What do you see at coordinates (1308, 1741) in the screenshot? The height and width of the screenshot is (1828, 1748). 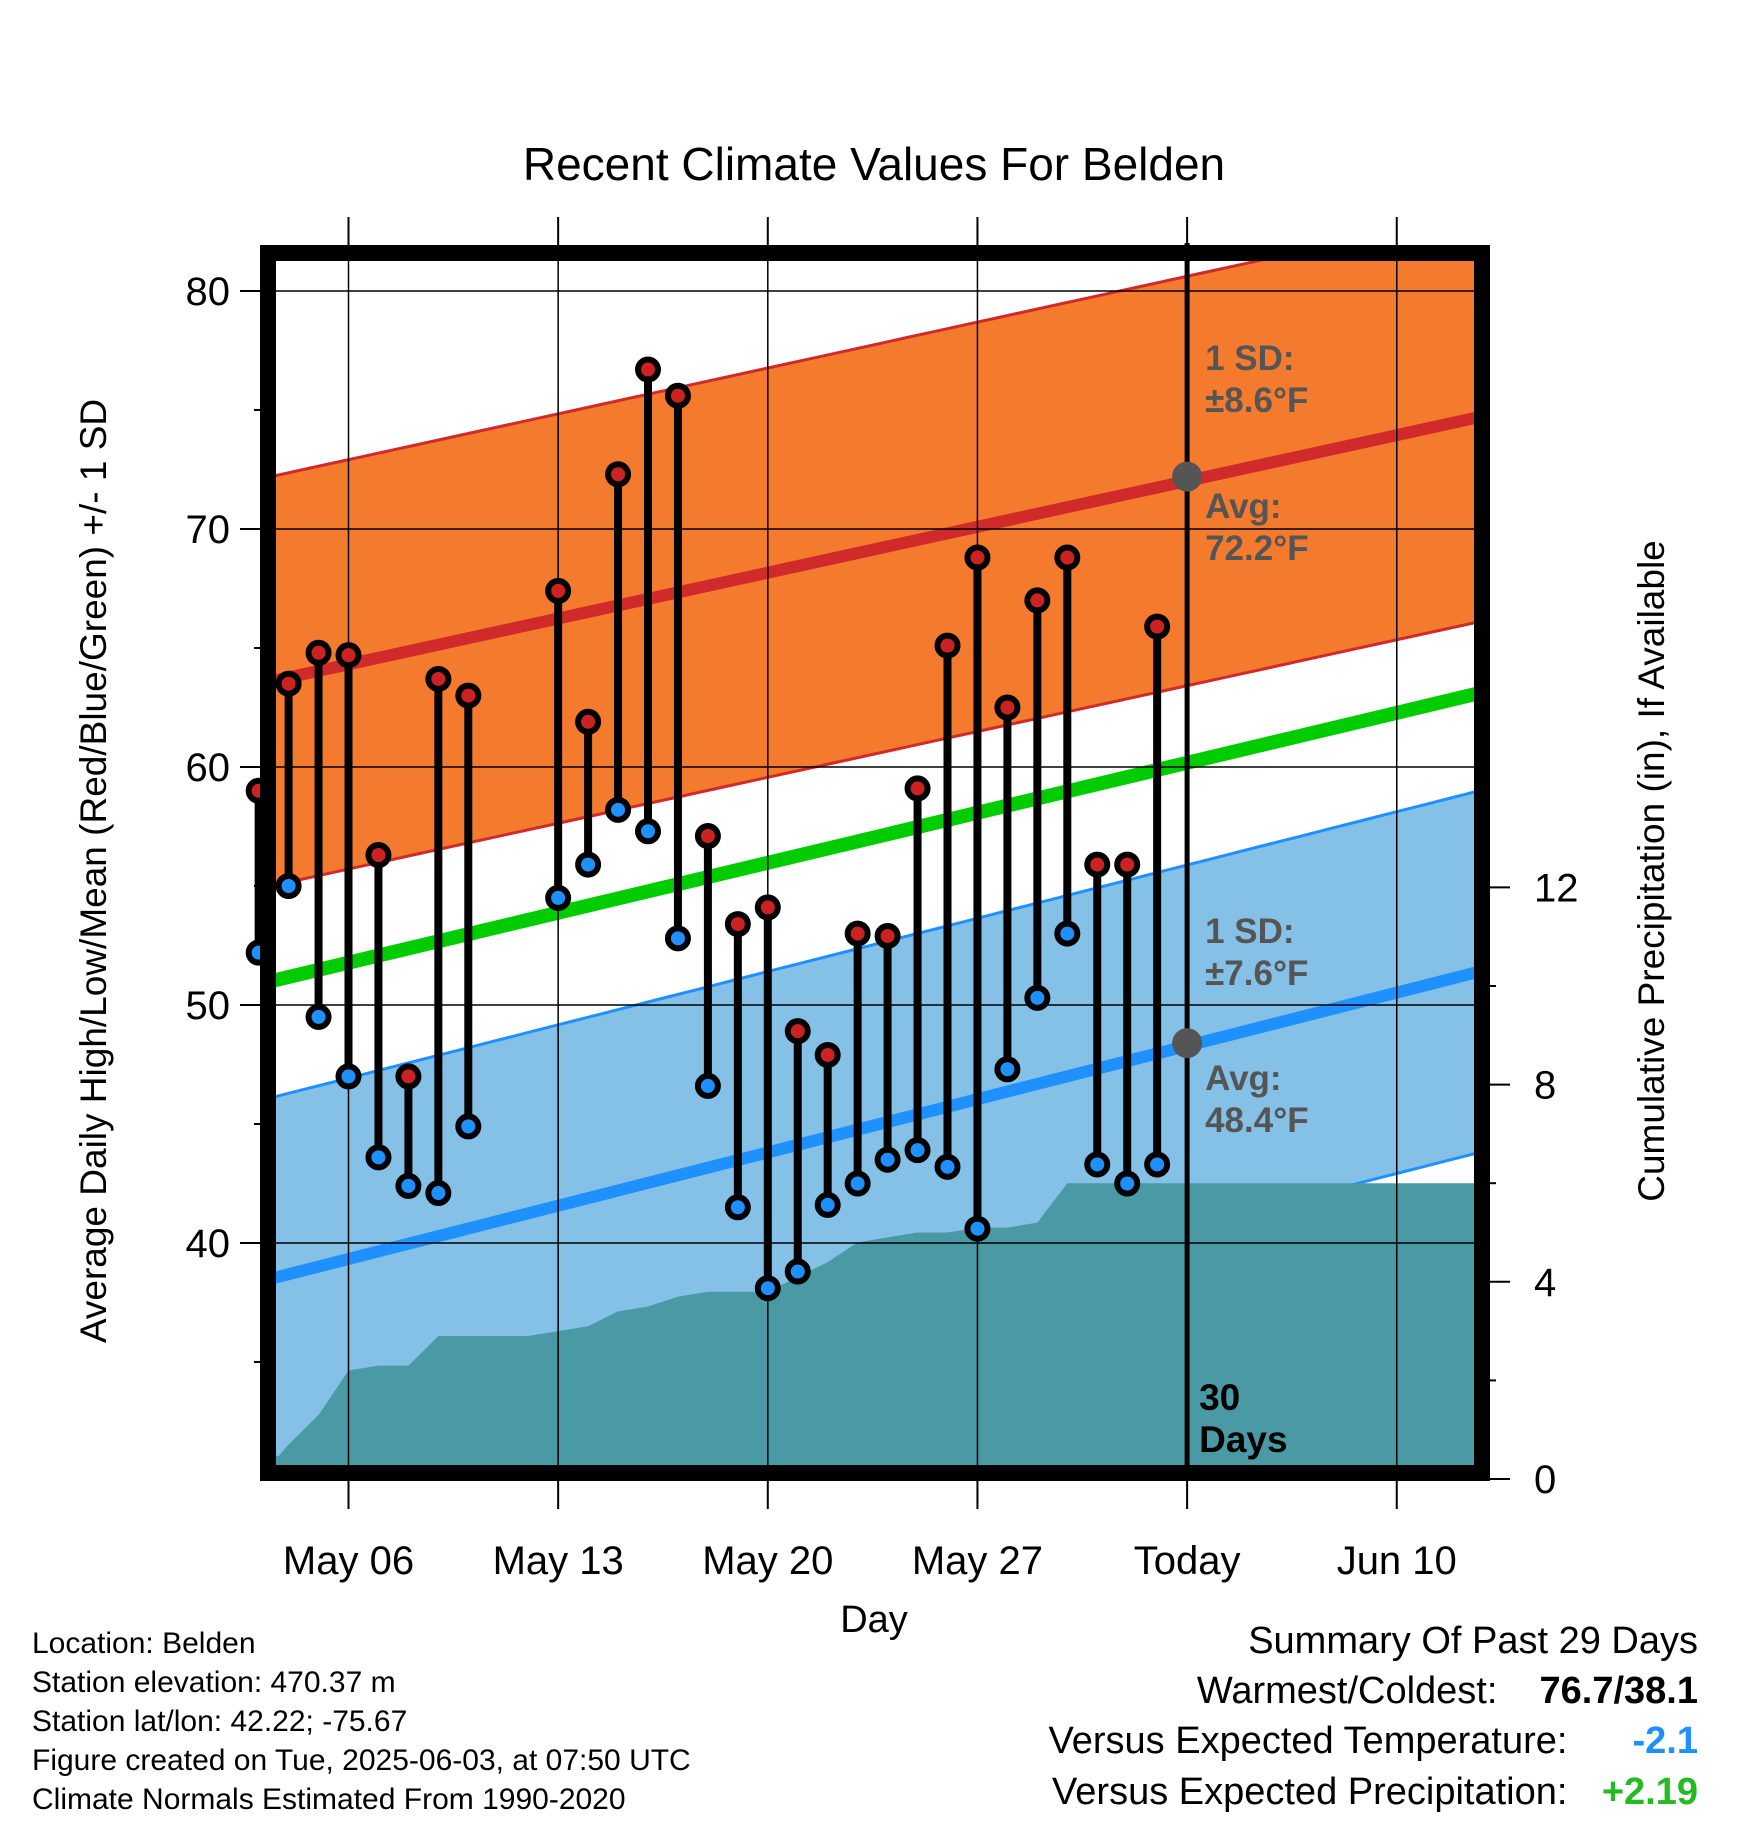 I see `temp-label: Versus Expected Temperature:` at bounding box center [1308, 1741].